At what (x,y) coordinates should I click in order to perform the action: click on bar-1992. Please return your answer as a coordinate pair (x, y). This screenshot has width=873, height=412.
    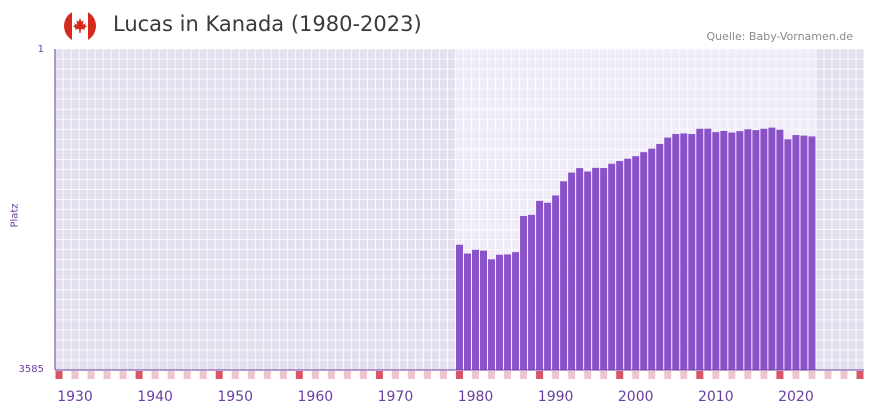
    Looking at the image, I should click on (572, 271).